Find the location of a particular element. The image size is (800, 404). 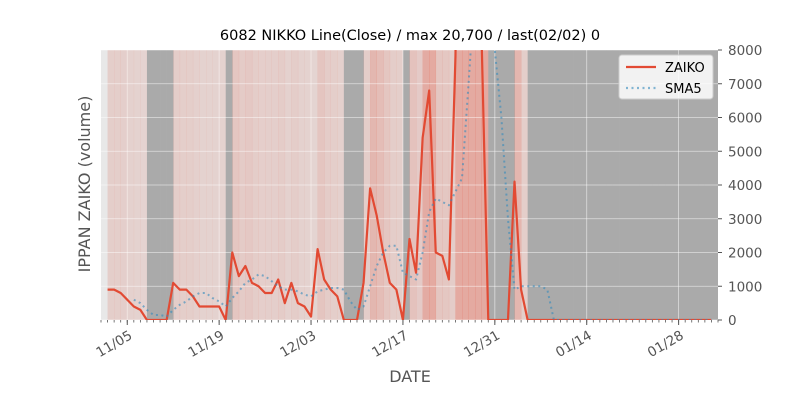

y-tick-label: 7000 is located at coordinates (745, 85).